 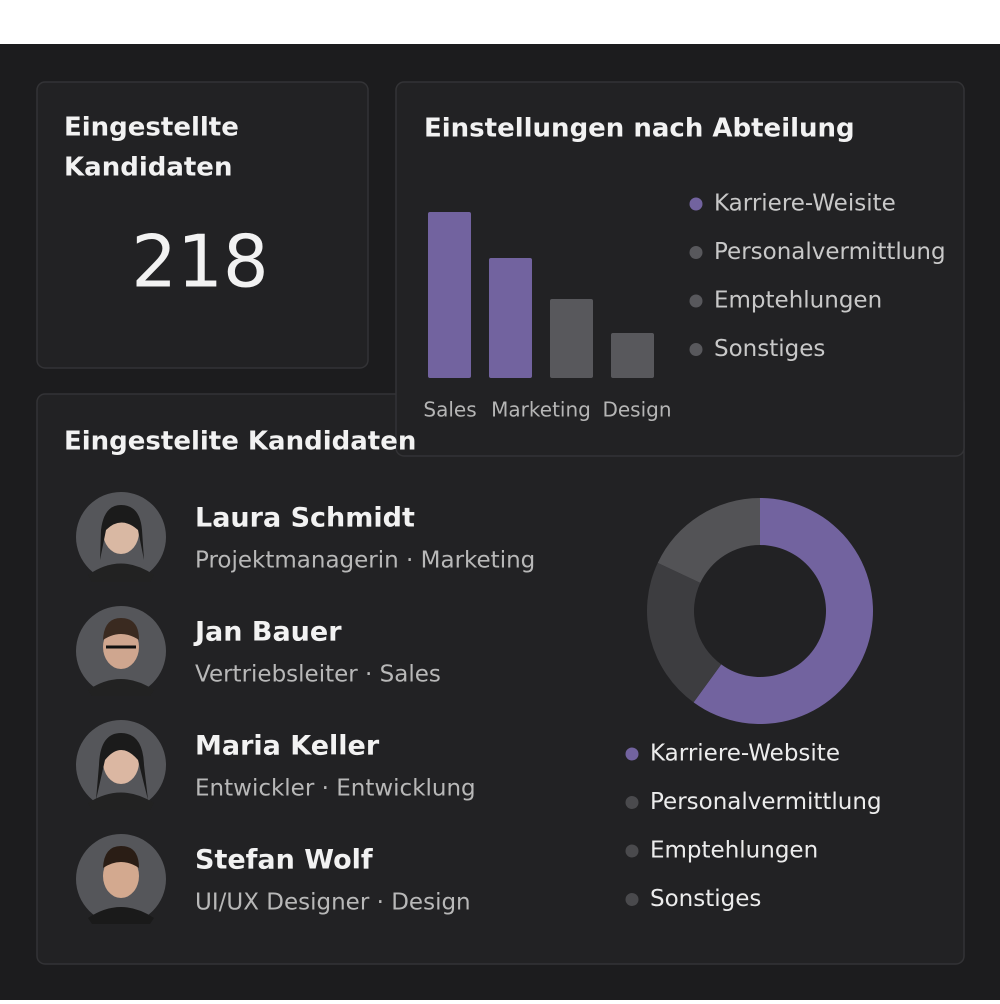 I want to click on candidate-name: Jan Bauer, so click(x=267, y=632).